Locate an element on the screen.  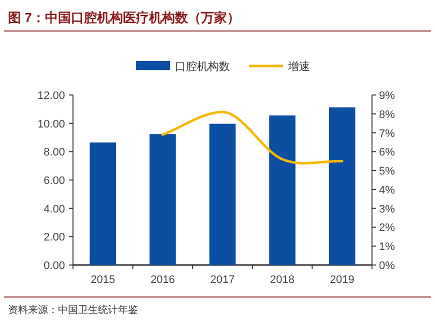
y2-tick-label: 1% is located at coordinates (387, 247).